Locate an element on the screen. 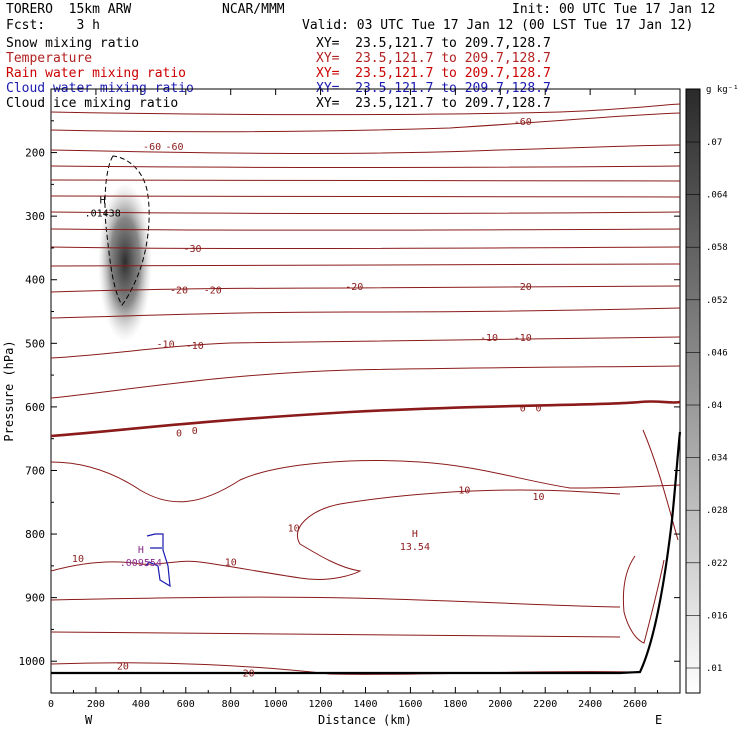  x-tick-label: 2200 is located at coordinates (545, 704).